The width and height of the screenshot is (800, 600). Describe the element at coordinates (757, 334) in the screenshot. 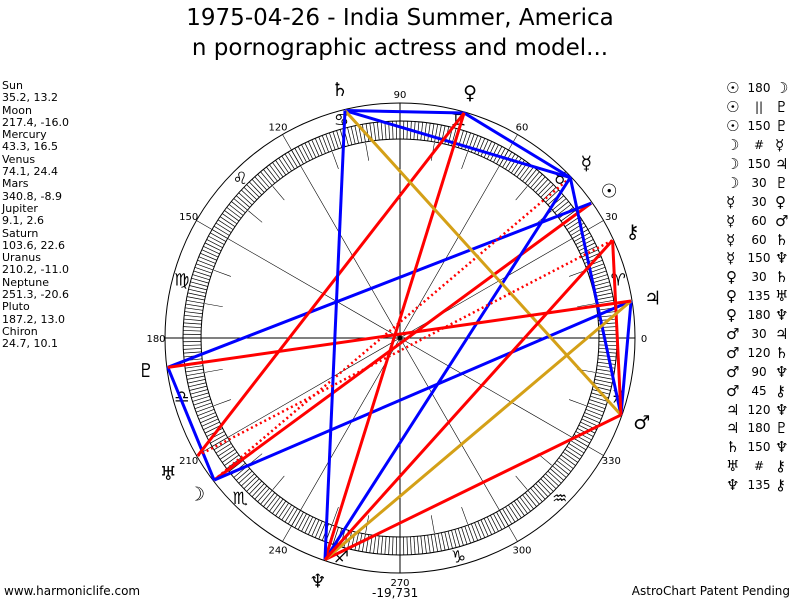

I see `aspect-row: ♂ 30 ♃` at that location.